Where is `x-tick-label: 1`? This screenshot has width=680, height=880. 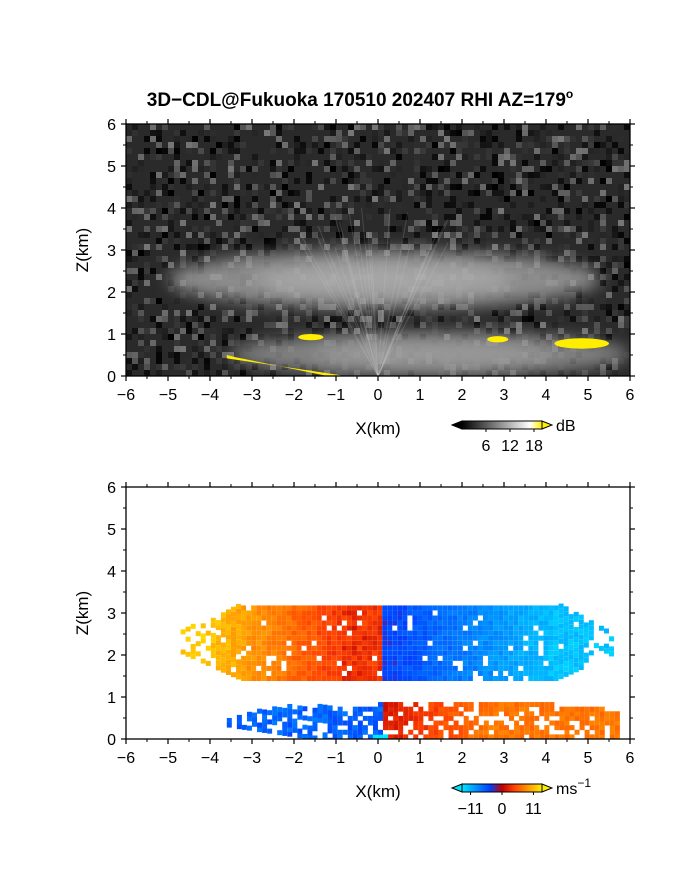 x-tick-label: 1 is located at coordinates (420, 758).